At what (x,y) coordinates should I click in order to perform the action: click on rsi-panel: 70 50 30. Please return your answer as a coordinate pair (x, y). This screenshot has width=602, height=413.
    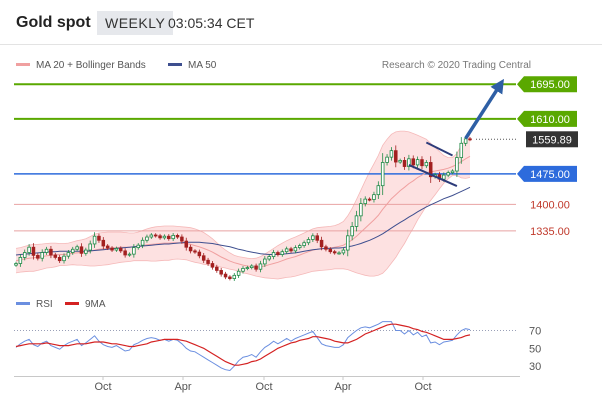
    Looking at the image, I should click on (277, 347).